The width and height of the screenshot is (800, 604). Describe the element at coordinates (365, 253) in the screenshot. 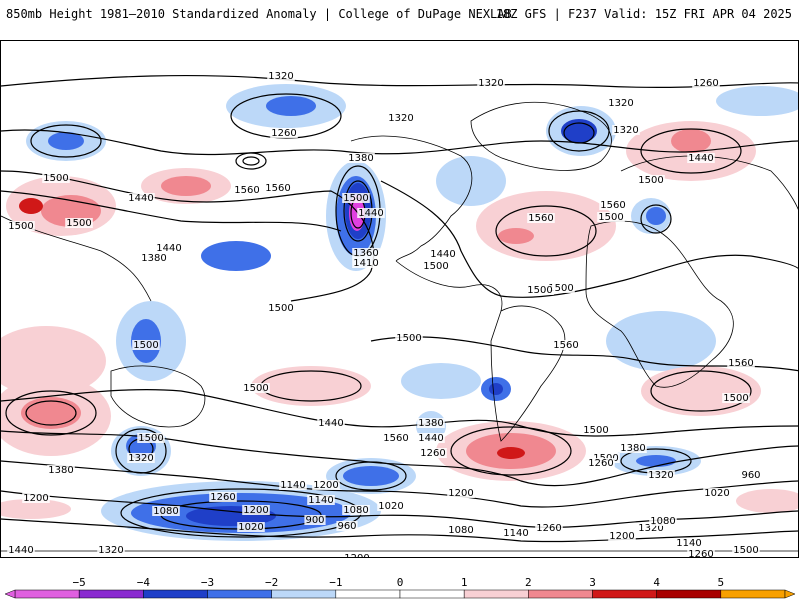

I see `contour-label: 1360` at that location.